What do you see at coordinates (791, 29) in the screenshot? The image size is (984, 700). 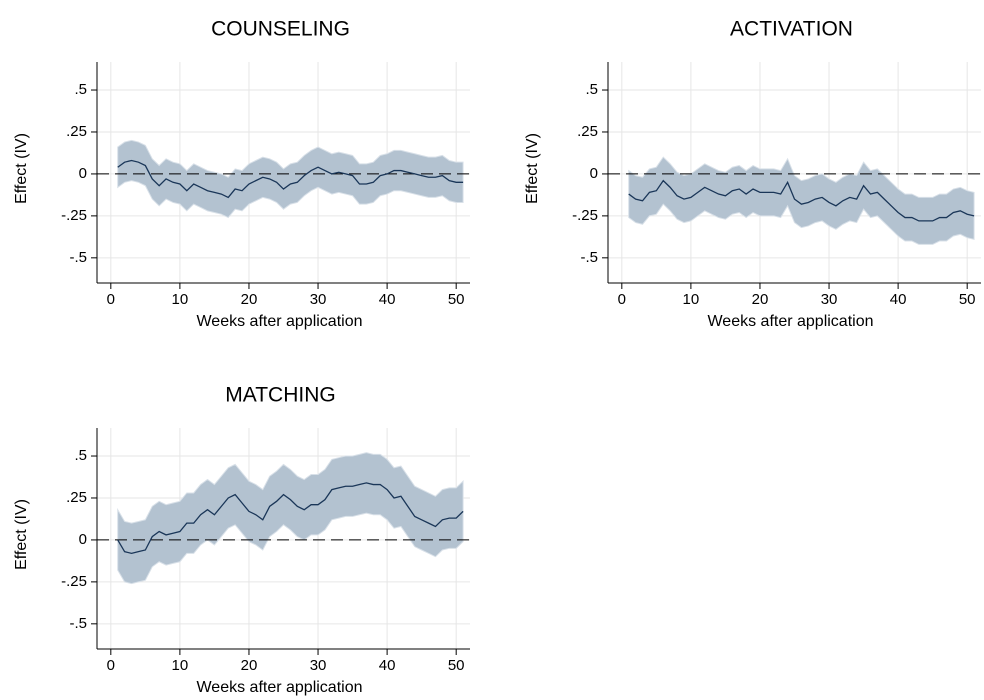 I see `chart-title: ACTIVATION` at bounding box center [791, 29].